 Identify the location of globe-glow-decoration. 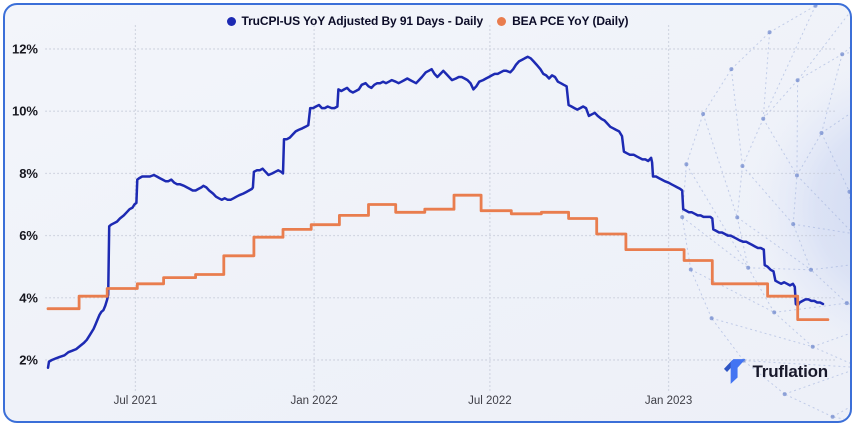
(797, 208).